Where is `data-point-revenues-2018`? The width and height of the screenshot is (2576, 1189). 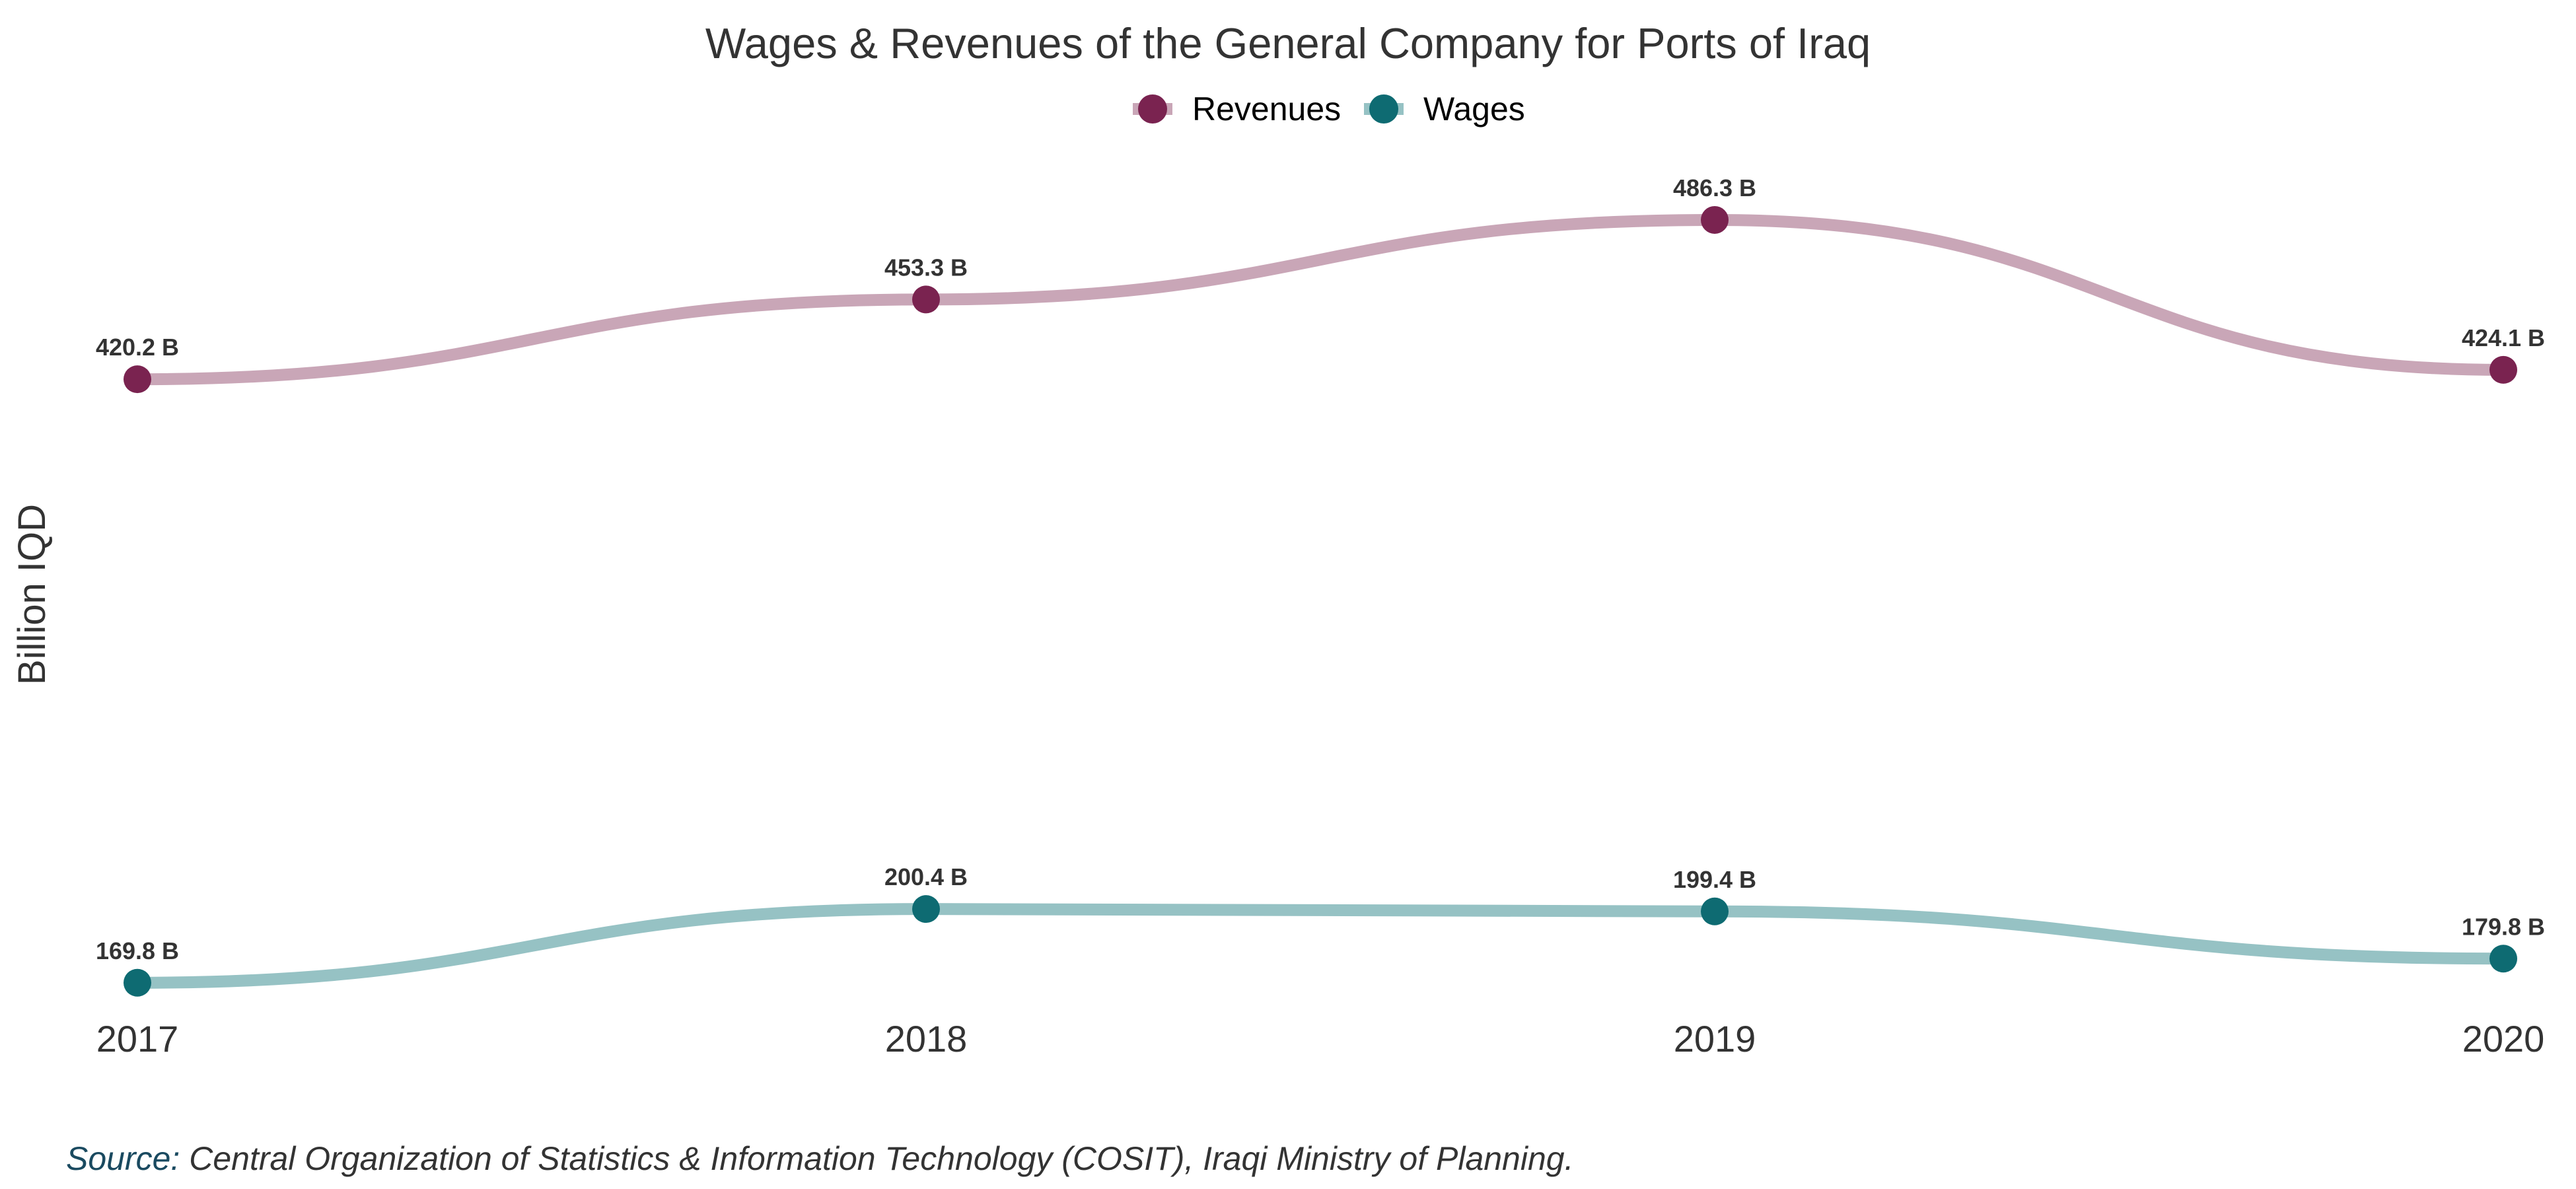
data-point-revenues-2018 is located at coordinates (926, 299).